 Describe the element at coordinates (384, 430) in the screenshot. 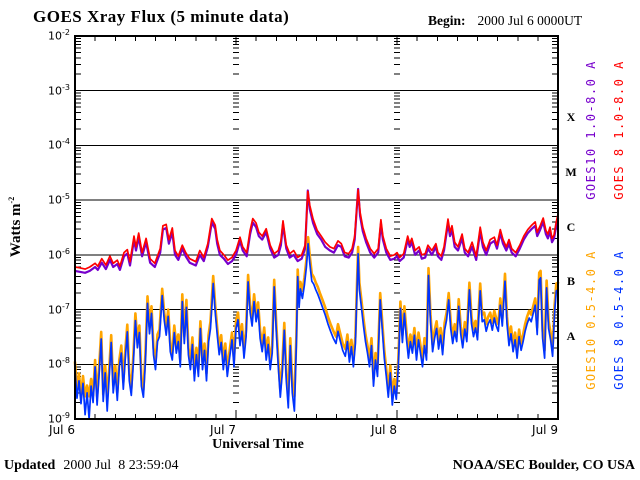

I see `x-tick-label: Jul 8` at that location.